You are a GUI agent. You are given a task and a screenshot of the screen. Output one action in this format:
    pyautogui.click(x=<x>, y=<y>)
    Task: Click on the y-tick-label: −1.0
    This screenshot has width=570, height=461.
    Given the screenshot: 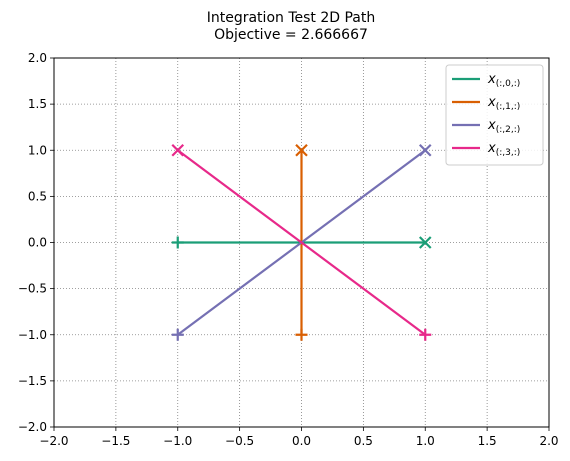 What is the action you would take?
    pyautogui.click(x=32, y=335)
    